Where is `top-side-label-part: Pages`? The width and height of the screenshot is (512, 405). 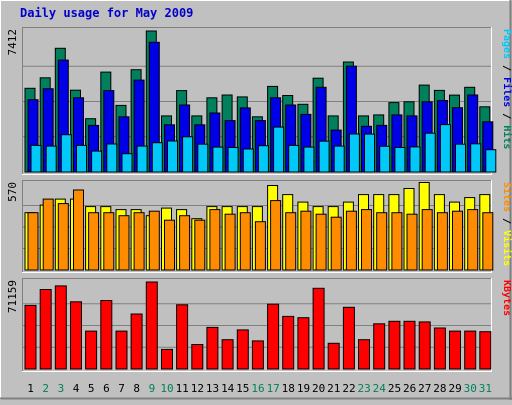 top-side-label-part: Pages is located at coordinates (506, 44).